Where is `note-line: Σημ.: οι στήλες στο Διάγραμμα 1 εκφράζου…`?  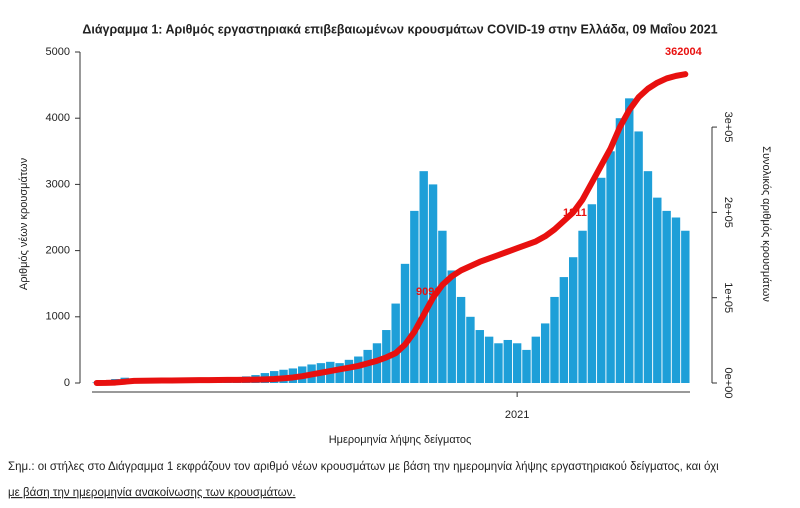
note-line: Σημ.: οι στήλες στο Διάγραμμα 1 εκφράζου… is located at coordinates (363, 467).